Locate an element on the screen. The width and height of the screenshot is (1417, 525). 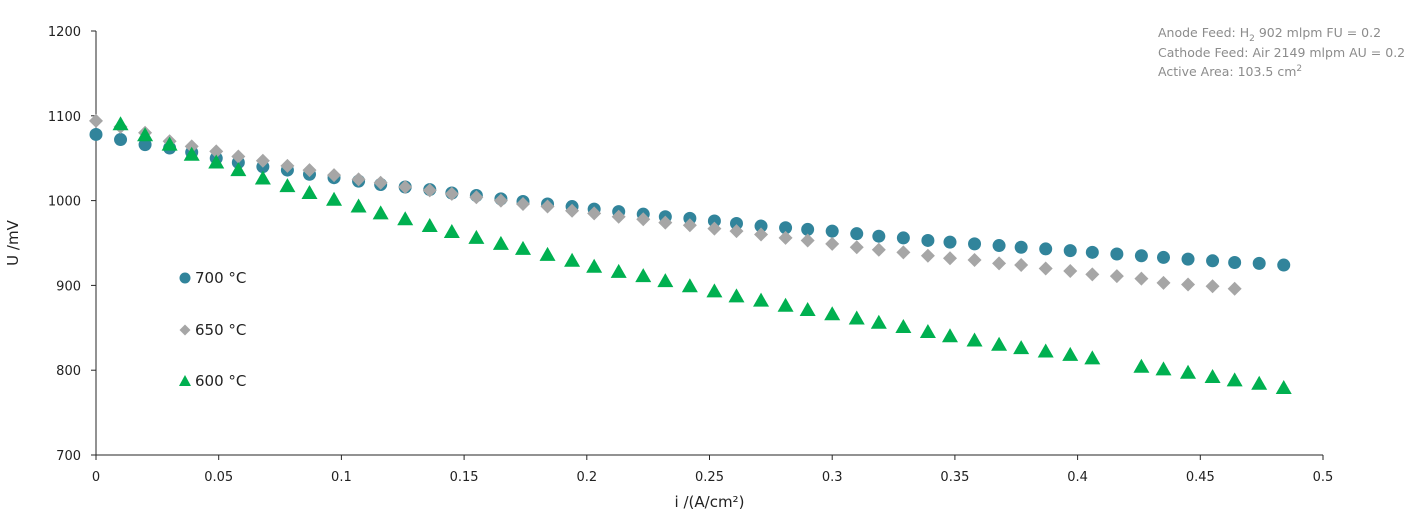
x-tick-label: 0.45 is located at coordinates (1200, 477).